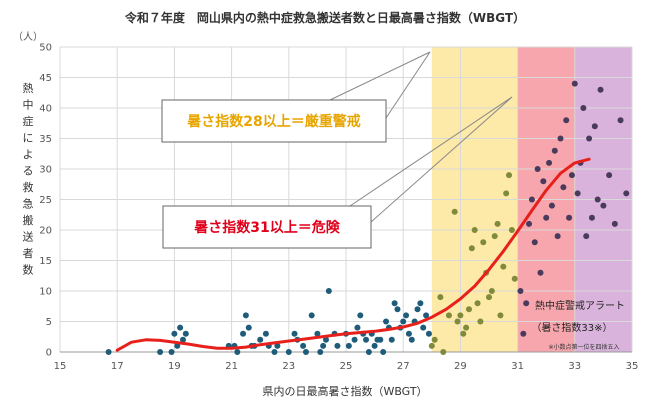 This screenshot has width=650, height=416. I want to click on callout-red-text: 暑さ指数31以上＝危険, so click(267, 227).